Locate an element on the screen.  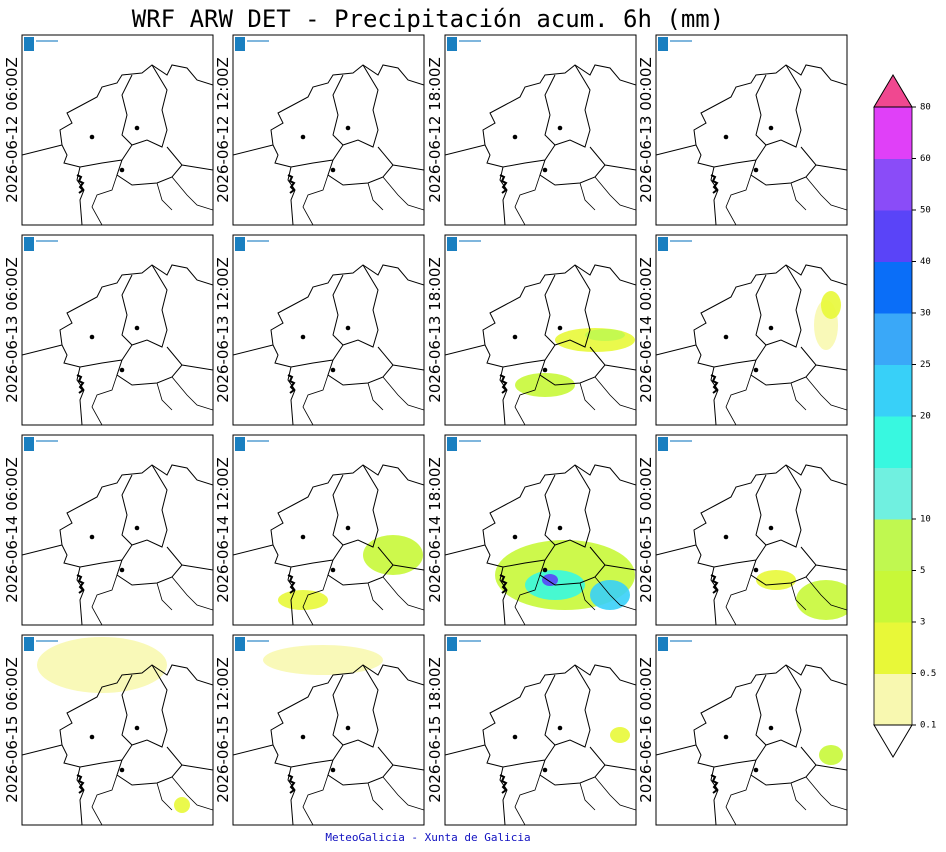
panel-label: 2026-06-15 12:00Z is located at coordinates (223, 729).